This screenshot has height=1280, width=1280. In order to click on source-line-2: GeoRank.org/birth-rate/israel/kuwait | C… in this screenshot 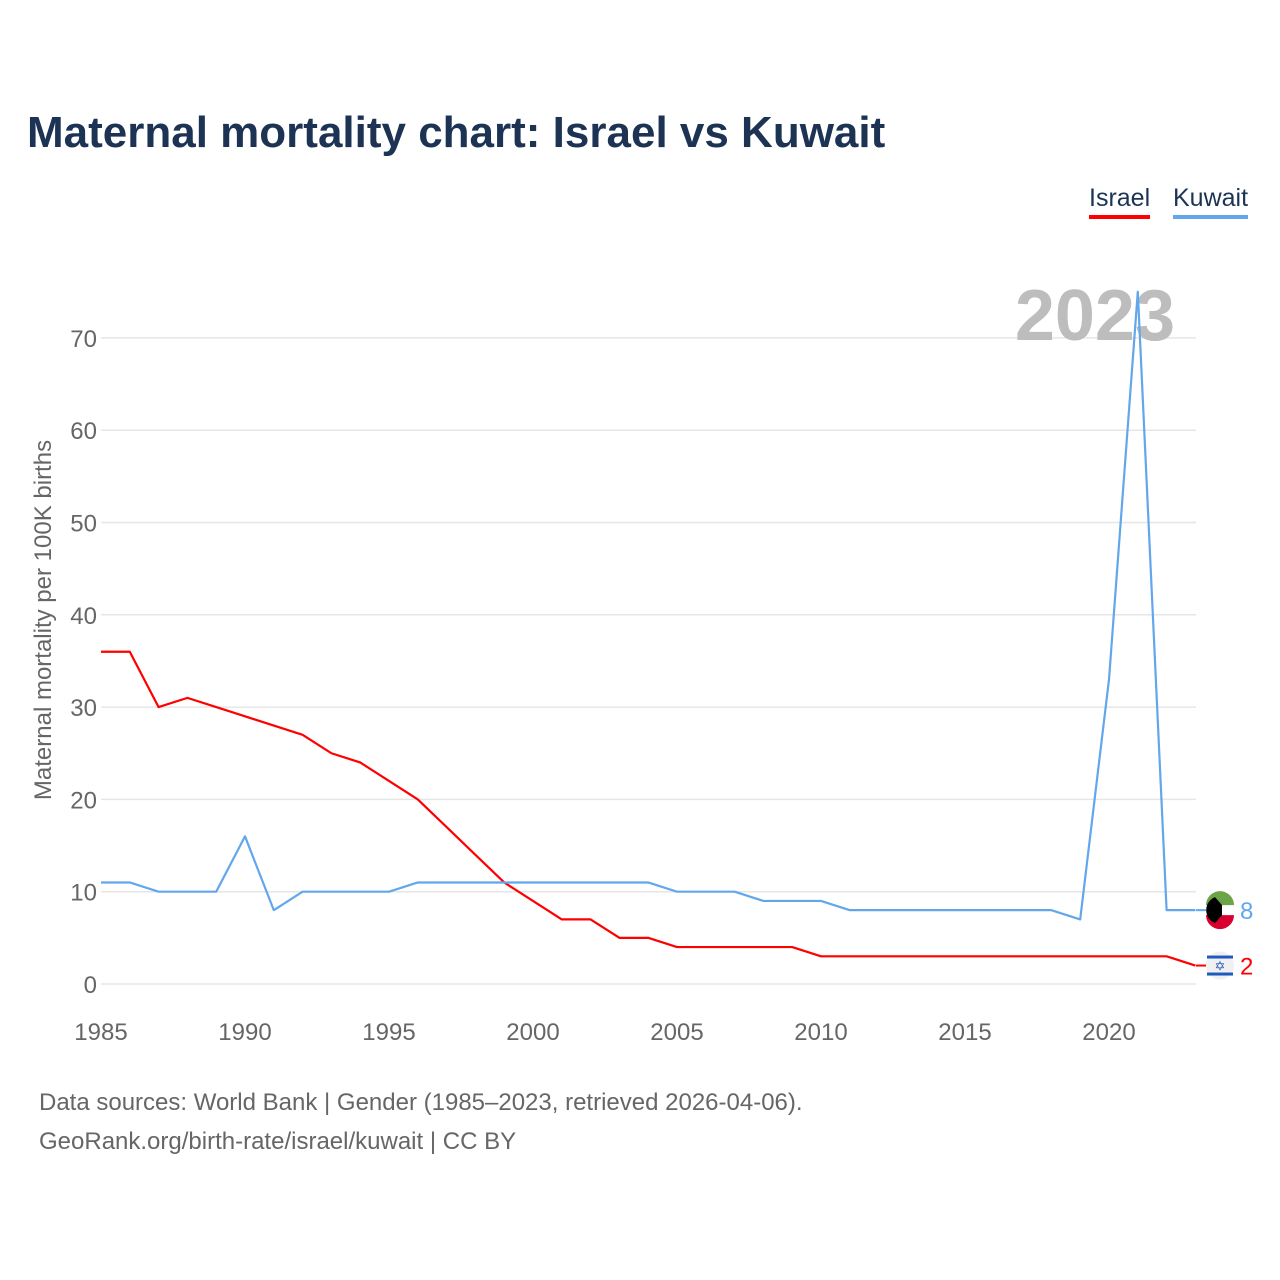, I will do `click(278, 1141)`.